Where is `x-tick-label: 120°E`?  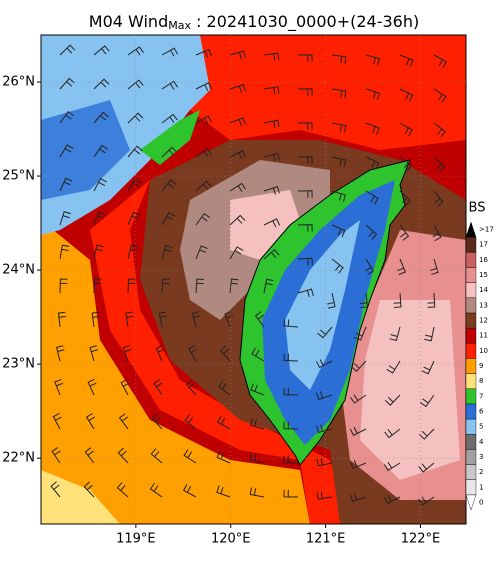
x-tick-label: 120°E is located at coordinates (231, 539).